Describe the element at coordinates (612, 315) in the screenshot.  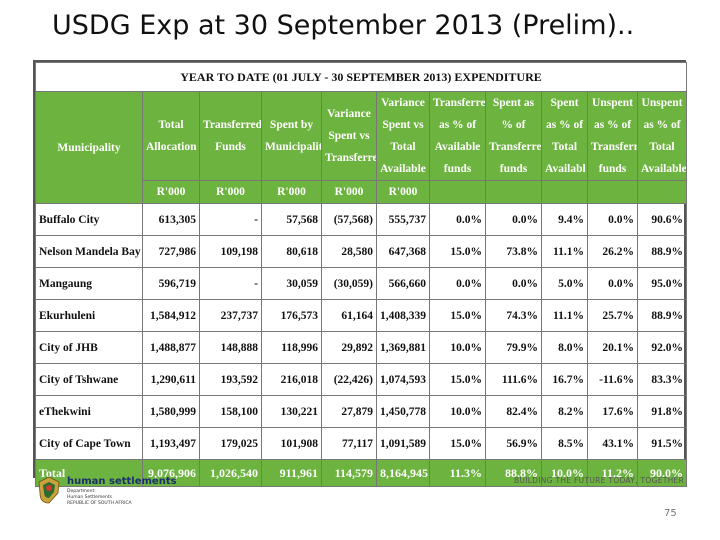
I see `table-cell: 25.7%` at that location.